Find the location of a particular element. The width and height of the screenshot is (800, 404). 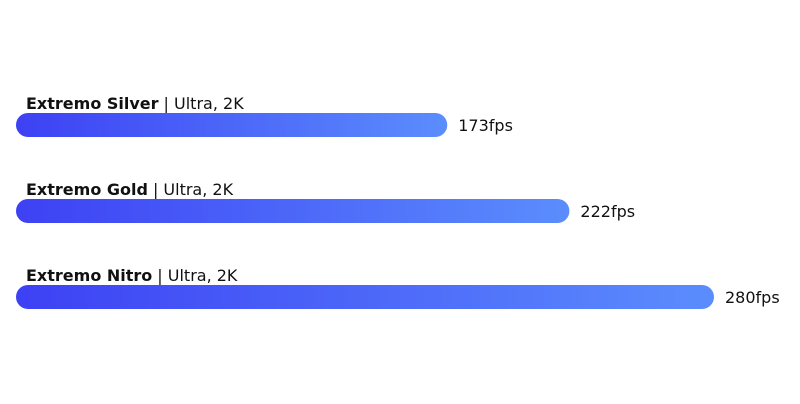

category-name: Extremo Gold is located at coordinates (87, 189).